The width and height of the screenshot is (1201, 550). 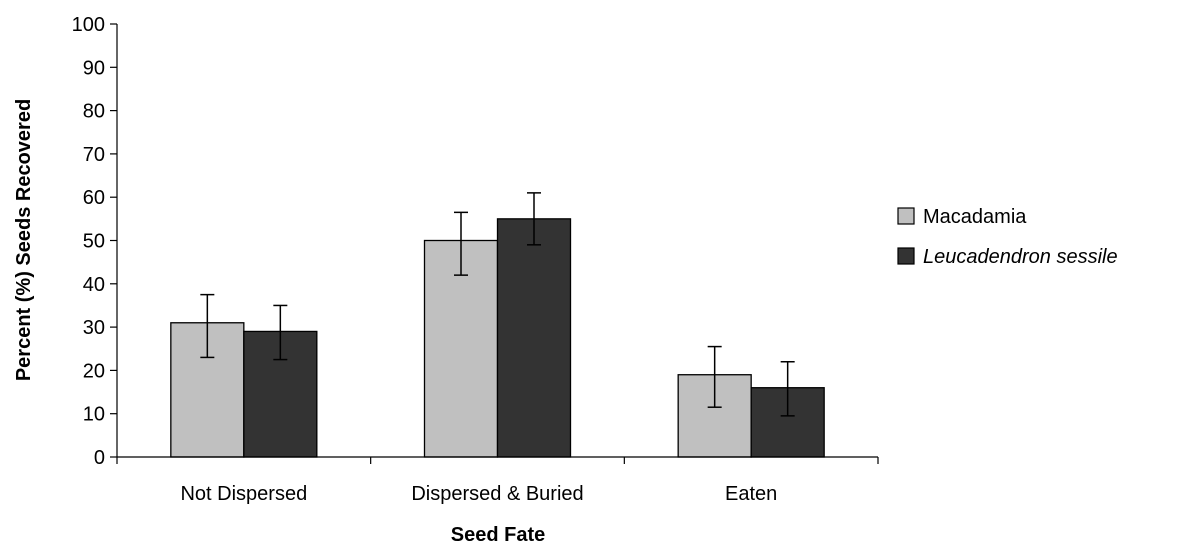 I want to click on legend-item: Macadamia, so click(x=962, y=217).